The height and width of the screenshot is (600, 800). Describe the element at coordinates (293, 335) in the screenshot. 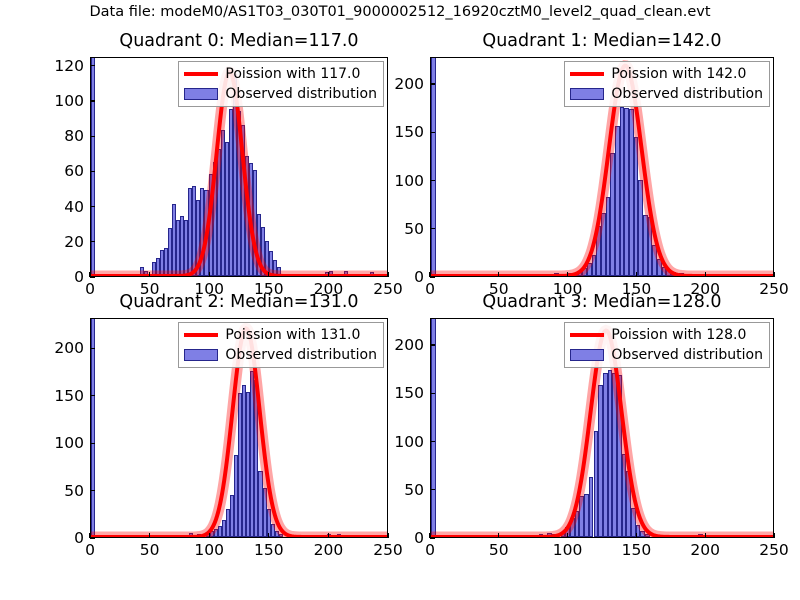

I see `legend-label-poisson: Poission with 131.0` at that location.